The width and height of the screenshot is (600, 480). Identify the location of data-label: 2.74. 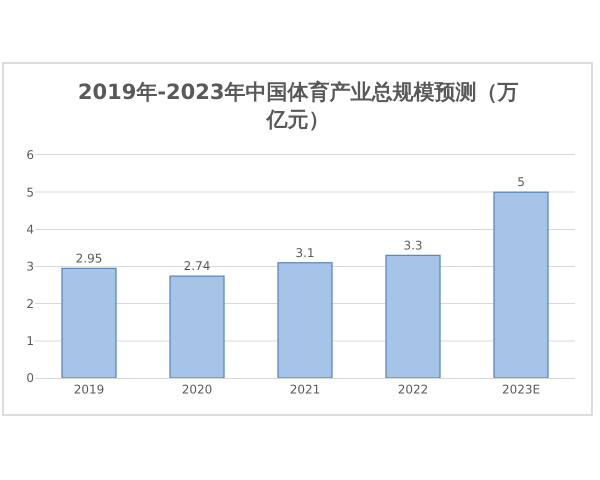
(197, 266).